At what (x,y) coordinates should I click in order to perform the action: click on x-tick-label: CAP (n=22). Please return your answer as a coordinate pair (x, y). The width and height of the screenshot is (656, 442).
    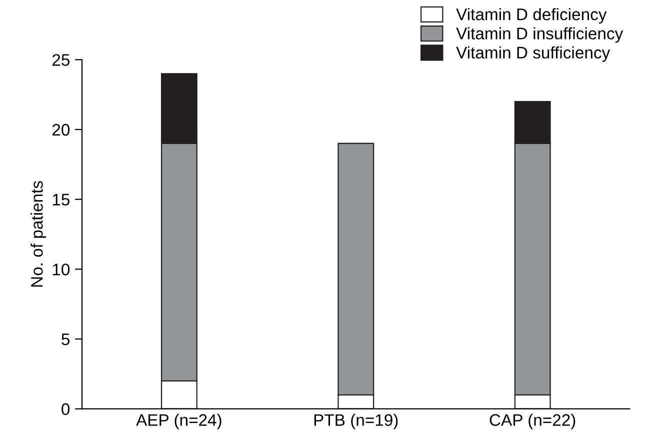
    Looking at the image, I should click on (533, 422).